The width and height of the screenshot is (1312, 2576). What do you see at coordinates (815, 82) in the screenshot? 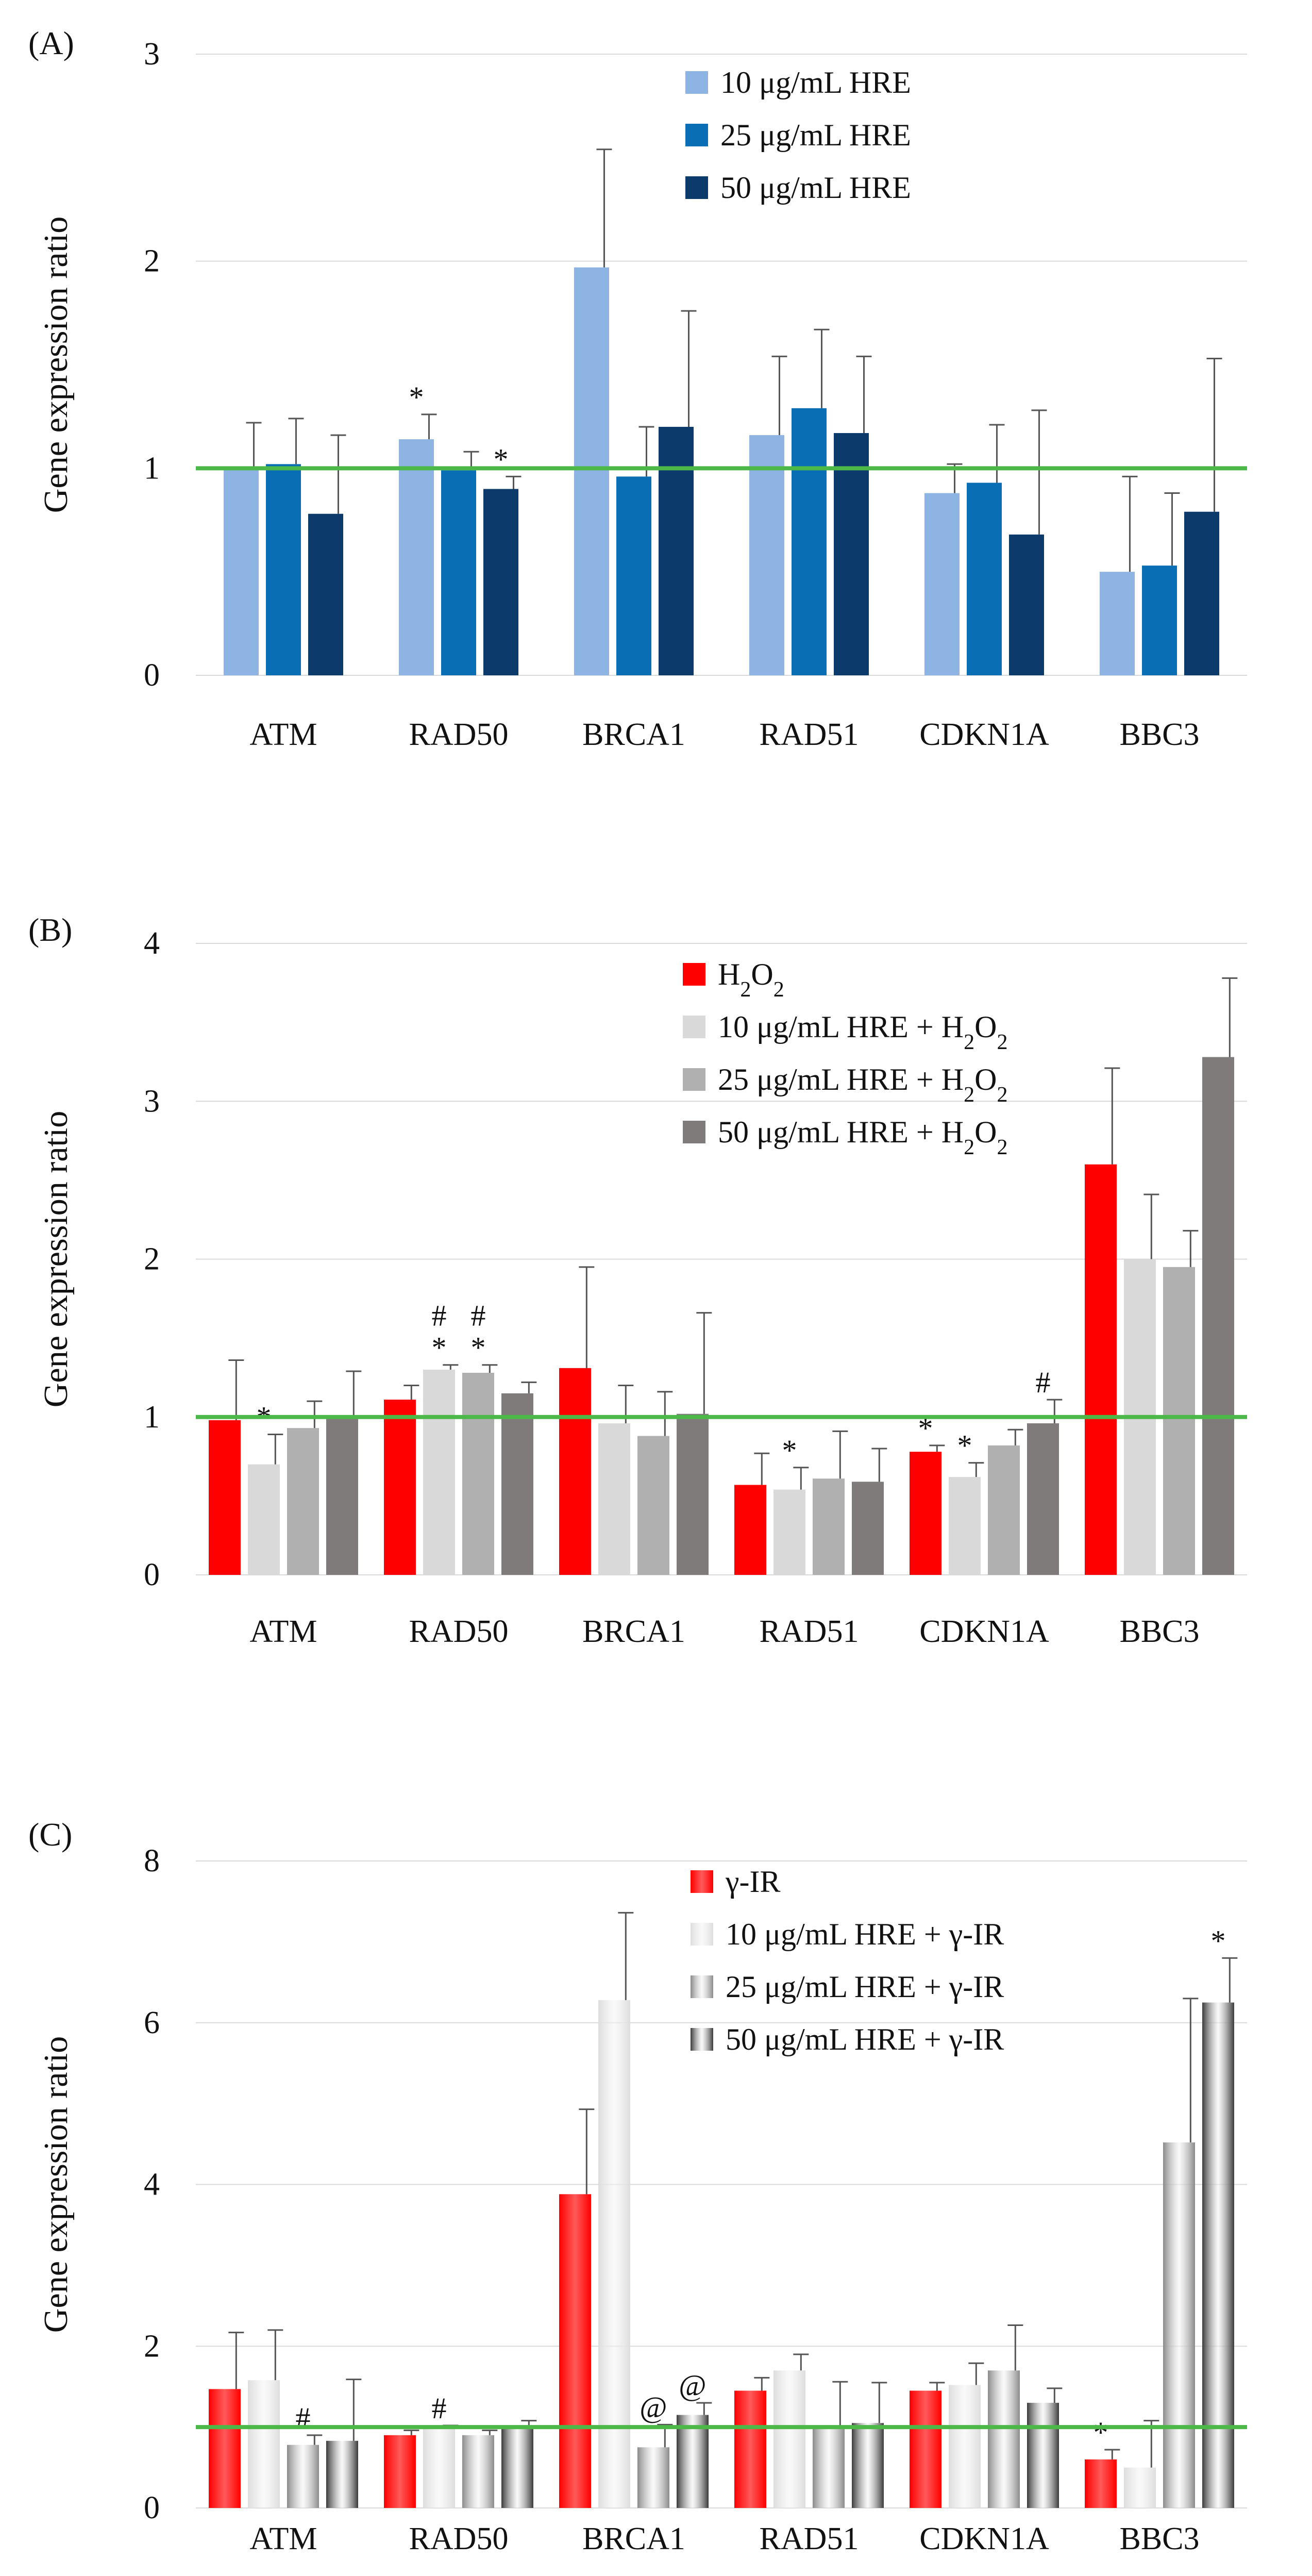
I see `legend-entry: 10 μg/mL HRE` at bounding box center [815, 82].